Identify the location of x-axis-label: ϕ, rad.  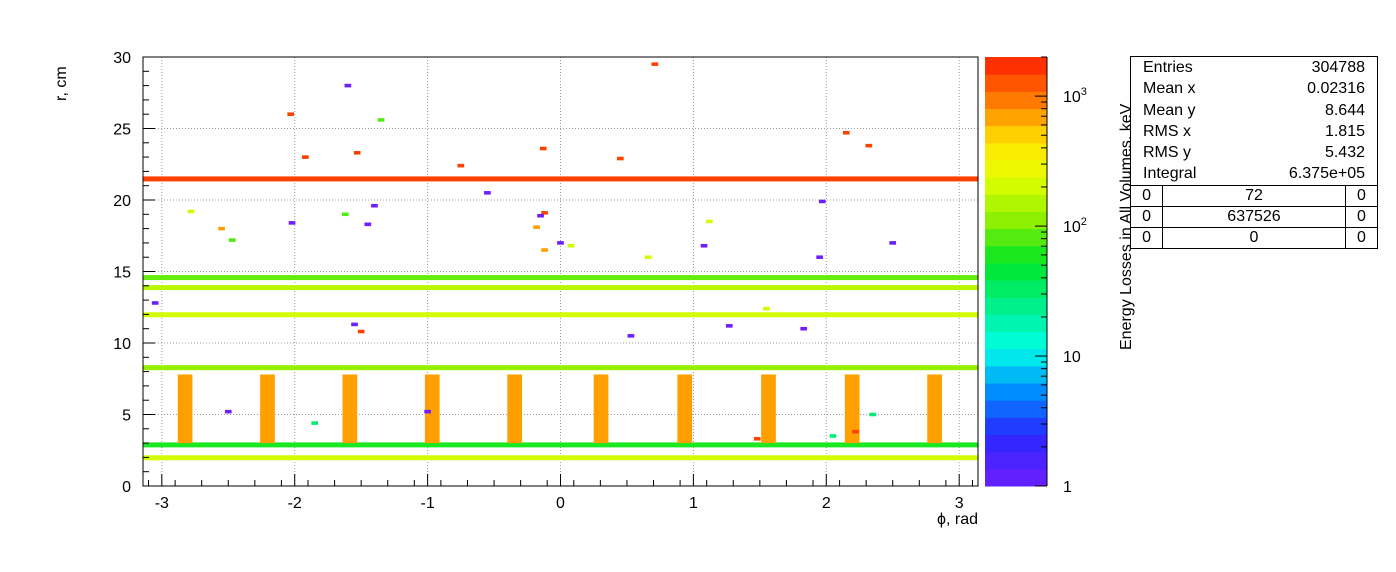
(957, 519).